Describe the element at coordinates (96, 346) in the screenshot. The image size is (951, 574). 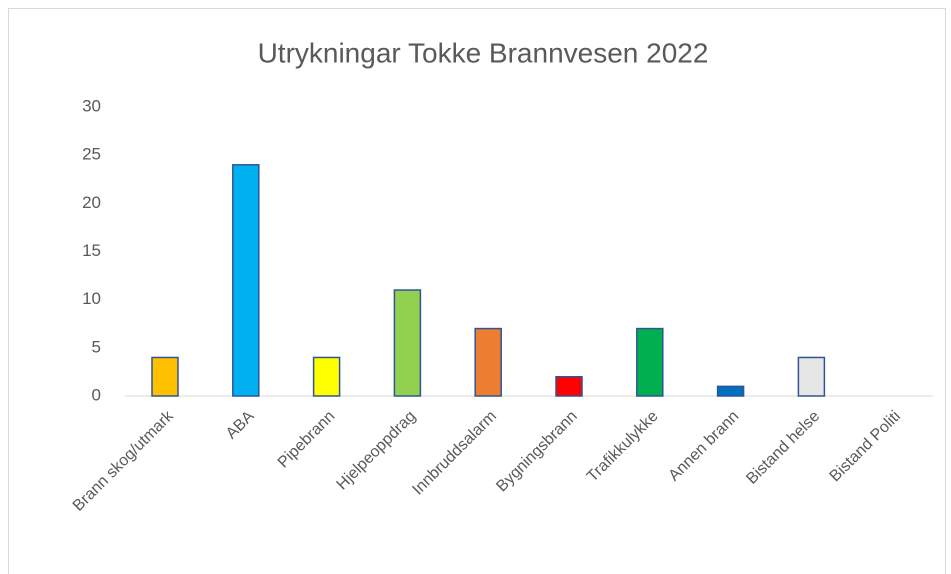
I see `y-tick-label: 5` at that location.